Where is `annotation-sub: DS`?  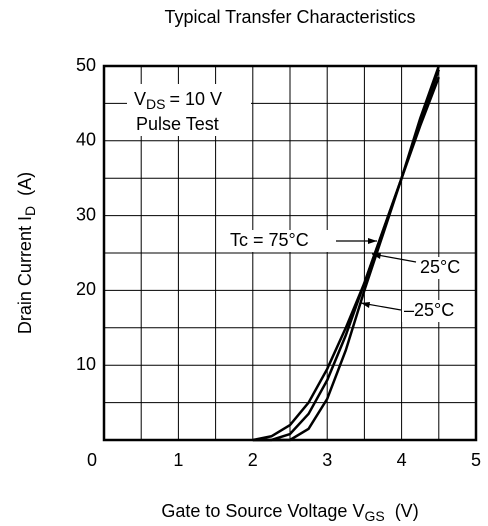 annotation-sub: DS is located at coordinates (155, 104).